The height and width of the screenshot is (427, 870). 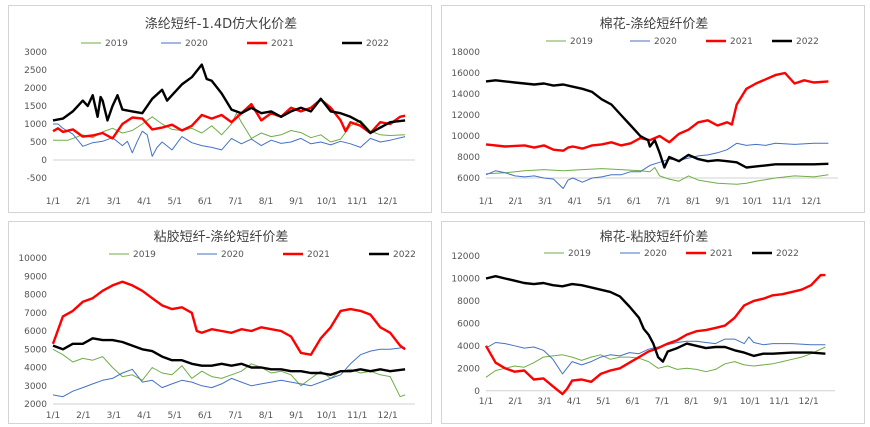 What do you see at coordinates (35, 71) in the screenshot?
I see `y-tick-label: 2500` at bounding box center [35, 71].